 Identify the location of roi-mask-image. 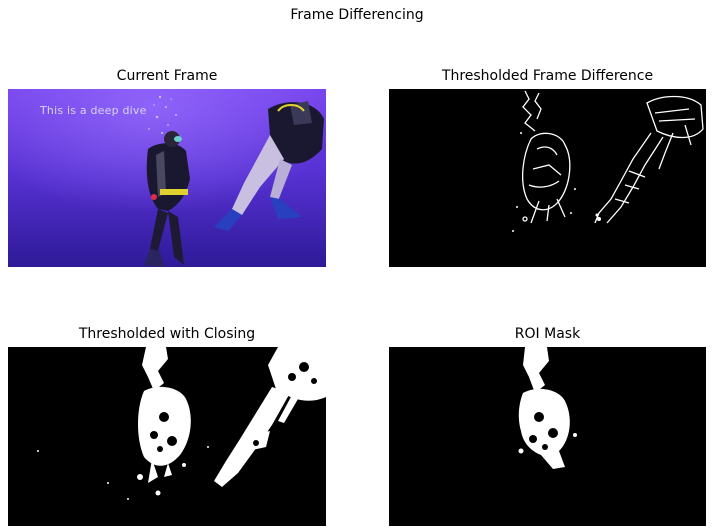
(547, 436).